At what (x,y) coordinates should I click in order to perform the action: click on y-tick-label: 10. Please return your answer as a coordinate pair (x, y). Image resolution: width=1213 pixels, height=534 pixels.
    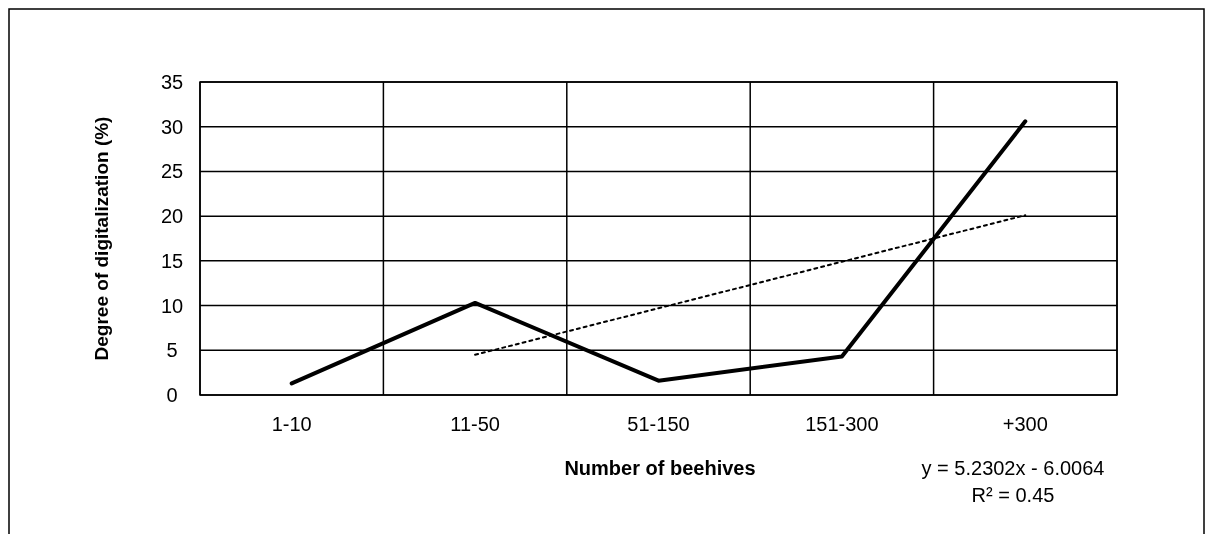
    Looking at the image, I should click on (172, 305).